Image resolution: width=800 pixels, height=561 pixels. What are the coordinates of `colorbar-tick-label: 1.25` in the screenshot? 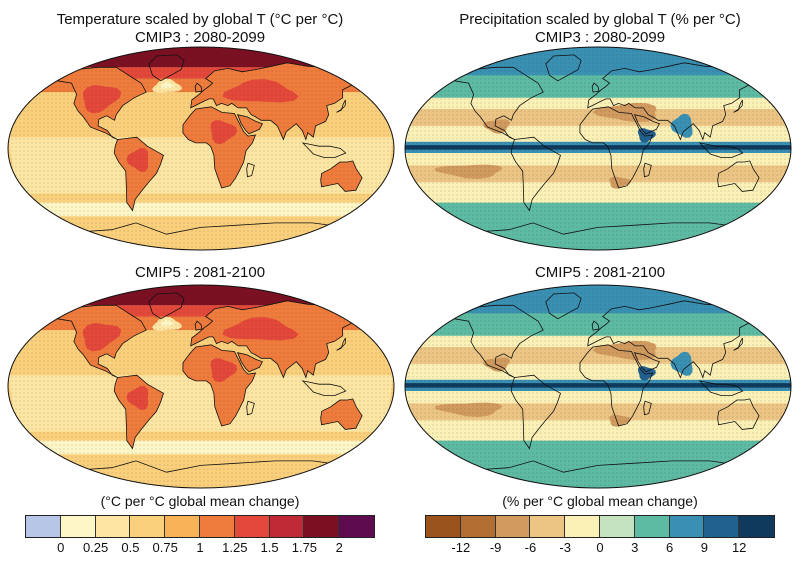 It's located at (235, 547).